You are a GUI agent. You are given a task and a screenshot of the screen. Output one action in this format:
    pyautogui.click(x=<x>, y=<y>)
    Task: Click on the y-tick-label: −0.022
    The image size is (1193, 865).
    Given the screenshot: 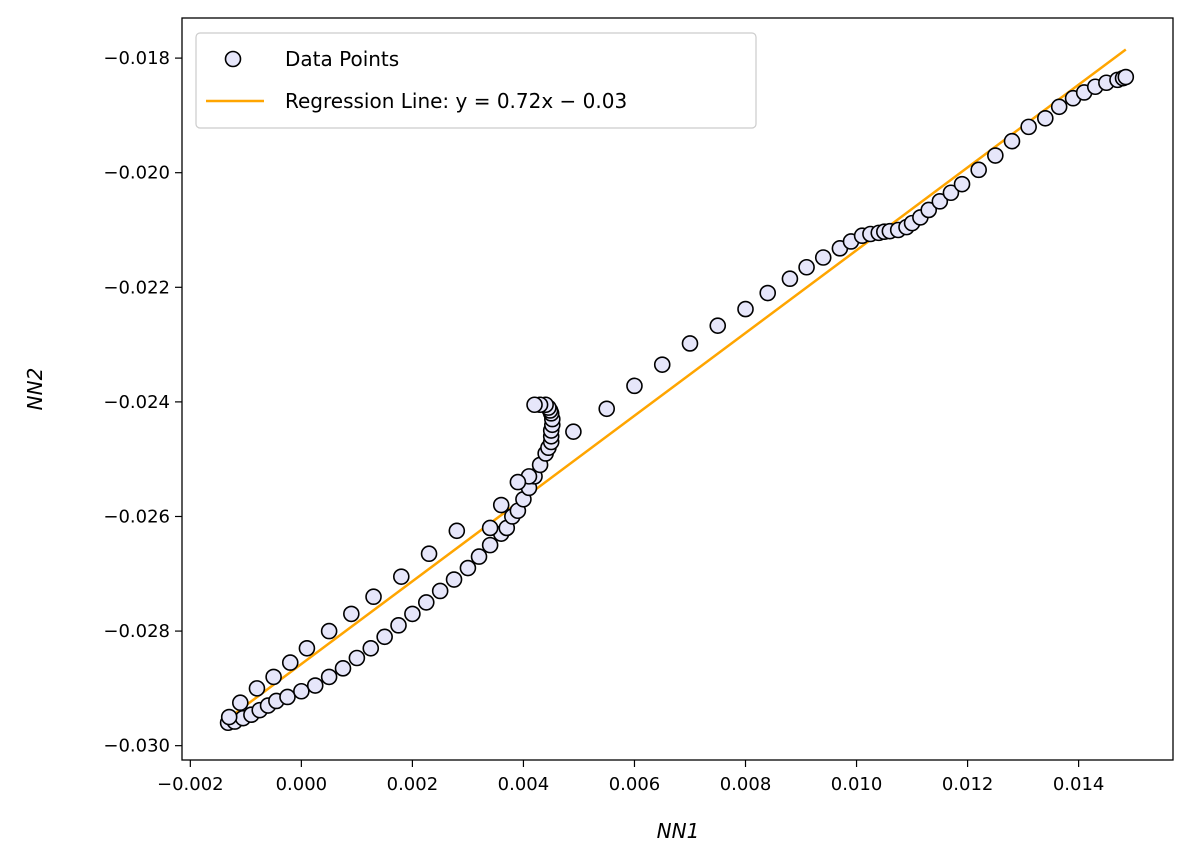 What is the action you would take?
    pyautogui.click(x=136, y=287)
    